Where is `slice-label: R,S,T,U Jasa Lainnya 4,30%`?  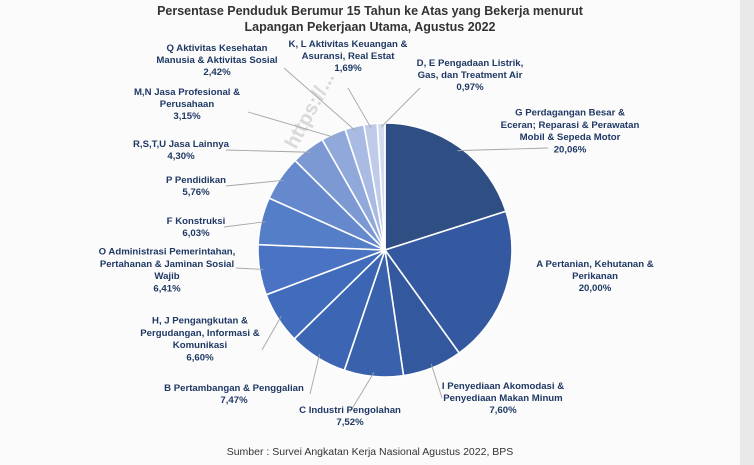 slice-label: R,S,T,U Jasa Lainnya 4,30% is located at coordinates (181, 150).